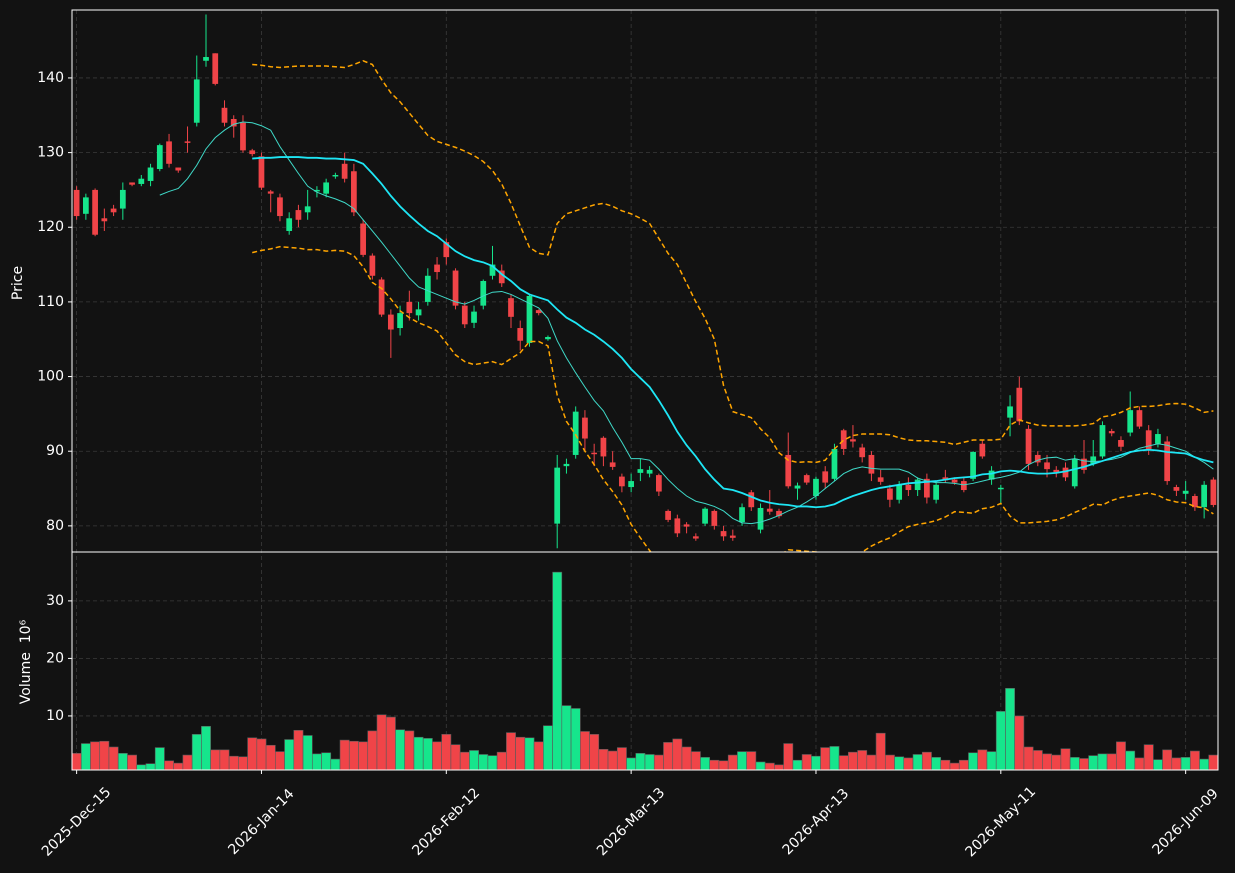  Describe the element at coordinates (18, 283) in the screenshot. I see `y-axis-title: Price` at that location.